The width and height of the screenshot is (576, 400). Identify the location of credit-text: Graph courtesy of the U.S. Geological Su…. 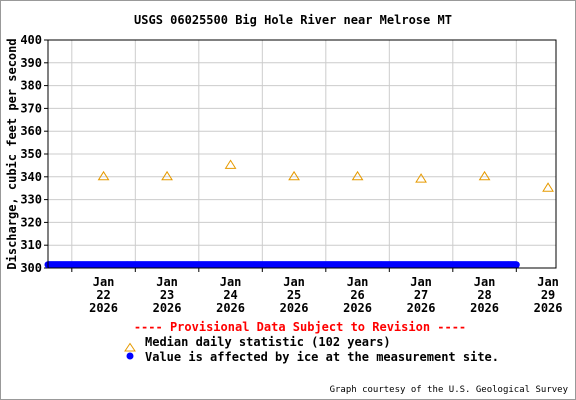
(449, 390).